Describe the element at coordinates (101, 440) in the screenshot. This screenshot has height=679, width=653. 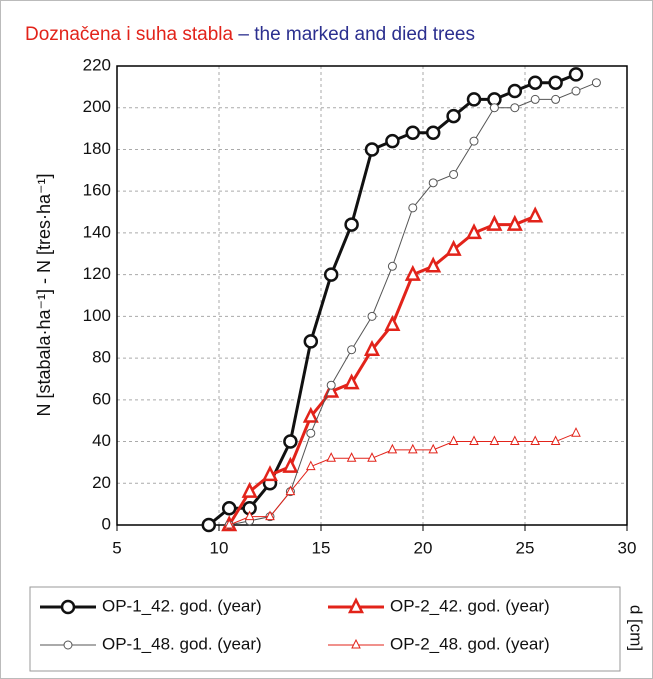
I see `y-tick-label: 40` at that location.